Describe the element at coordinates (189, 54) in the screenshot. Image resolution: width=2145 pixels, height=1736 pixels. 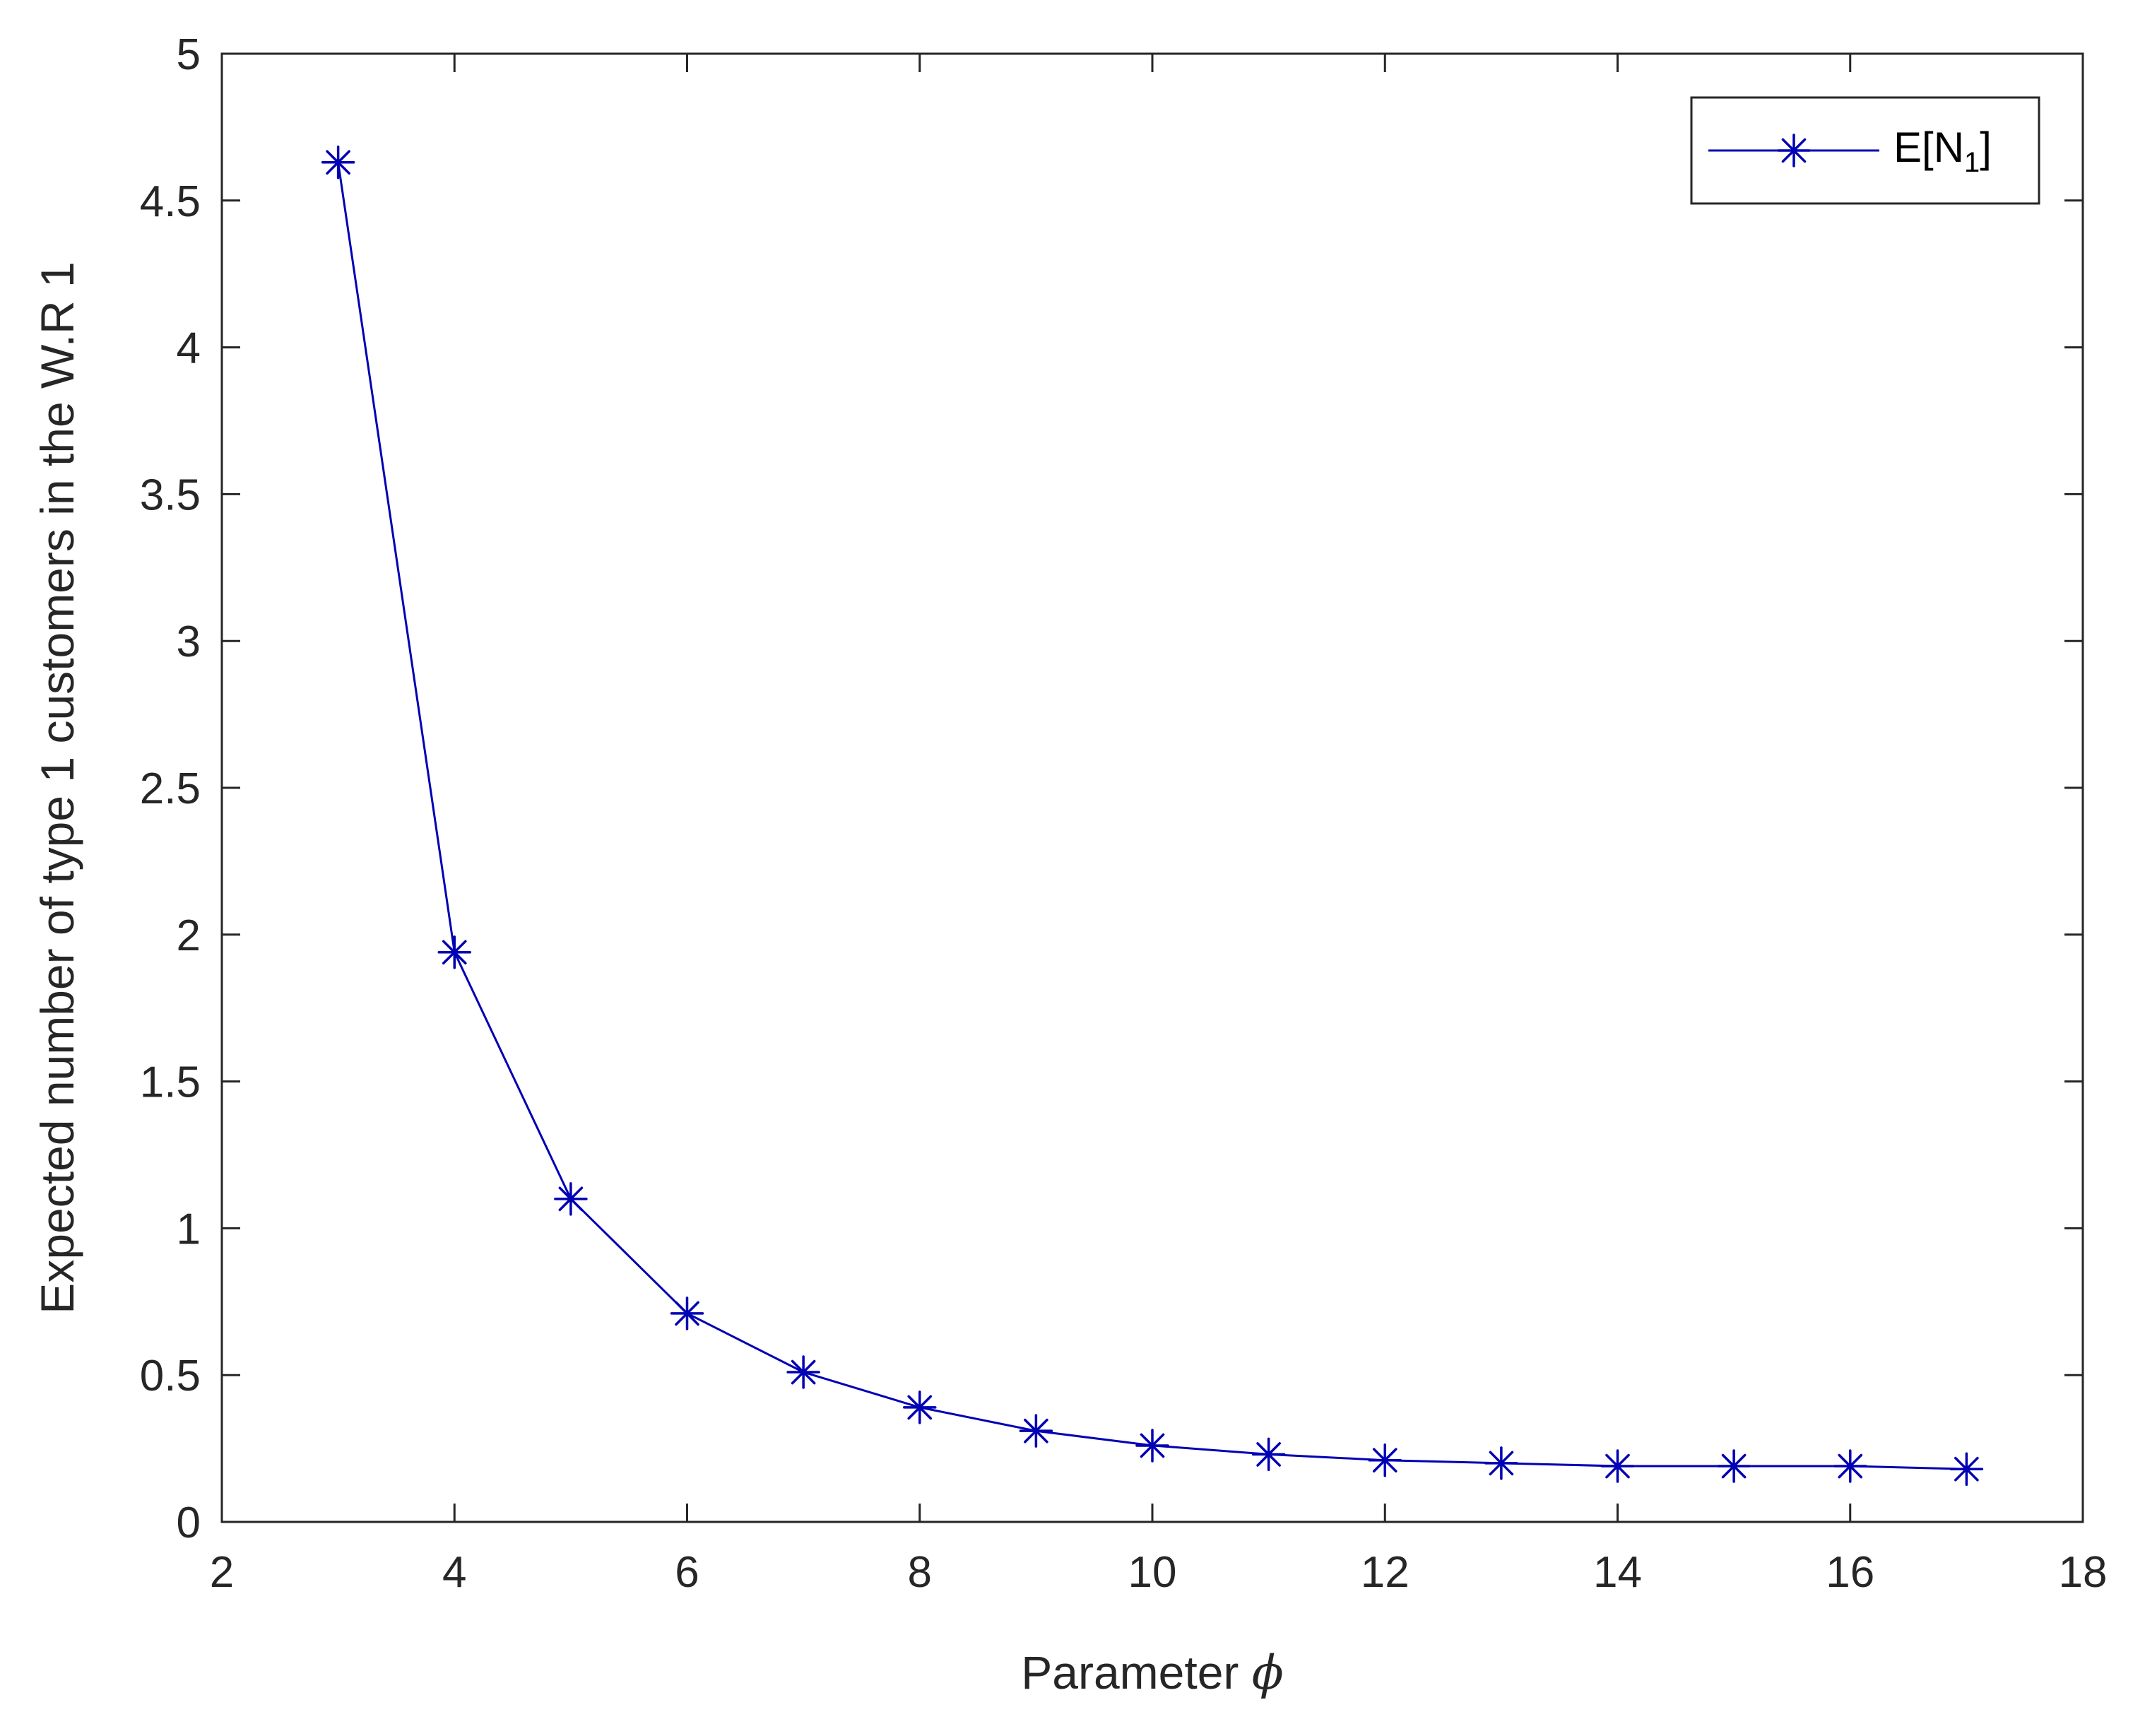
I see `y-tick-label: 5` at that location.